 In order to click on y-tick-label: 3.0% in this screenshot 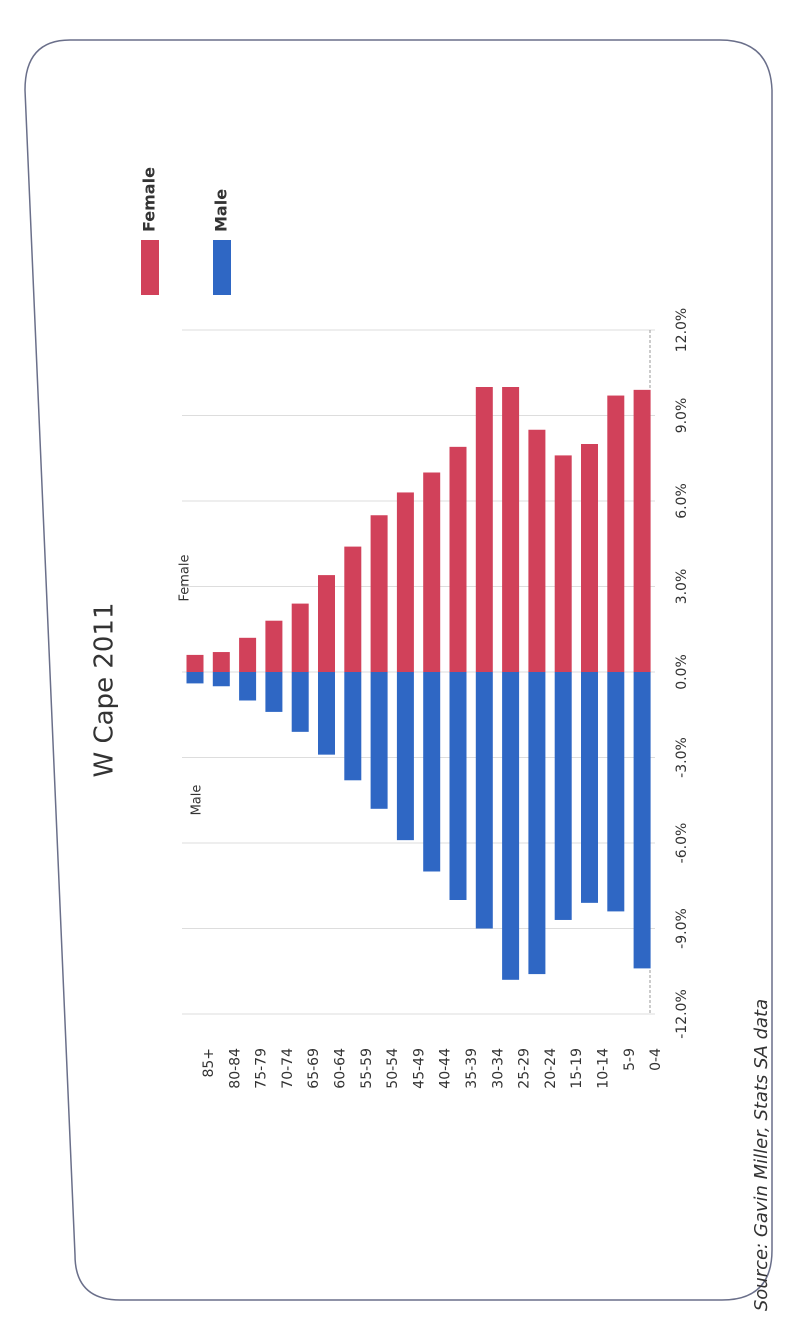, I will do `click(682, 587)`.